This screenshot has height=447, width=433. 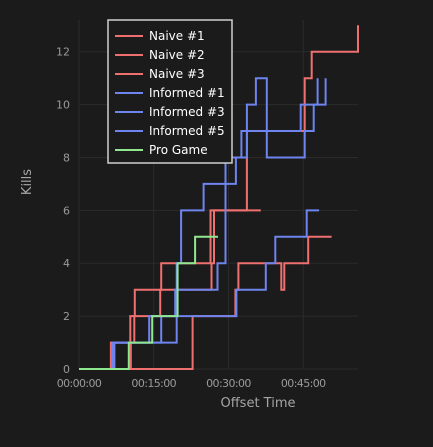 I want to click on x-tick-label: 00:30:00, so click(x=228, y=383).